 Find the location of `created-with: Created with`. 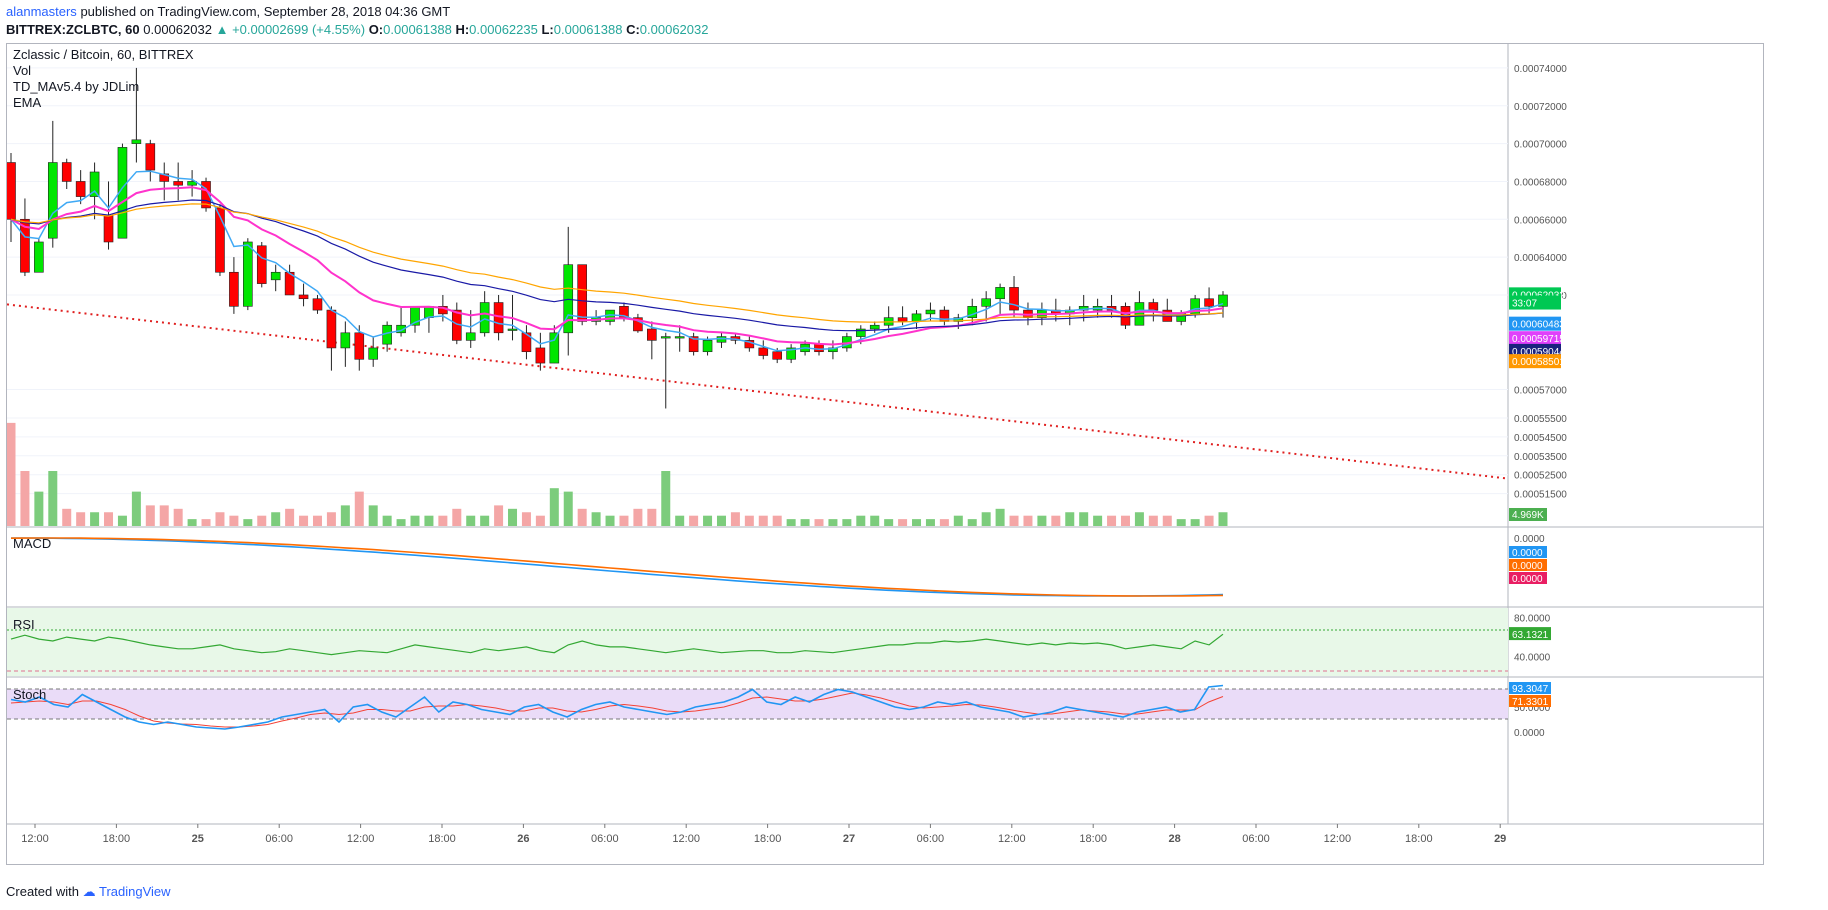

created-with: Created with is located at coordinates (42, 891).